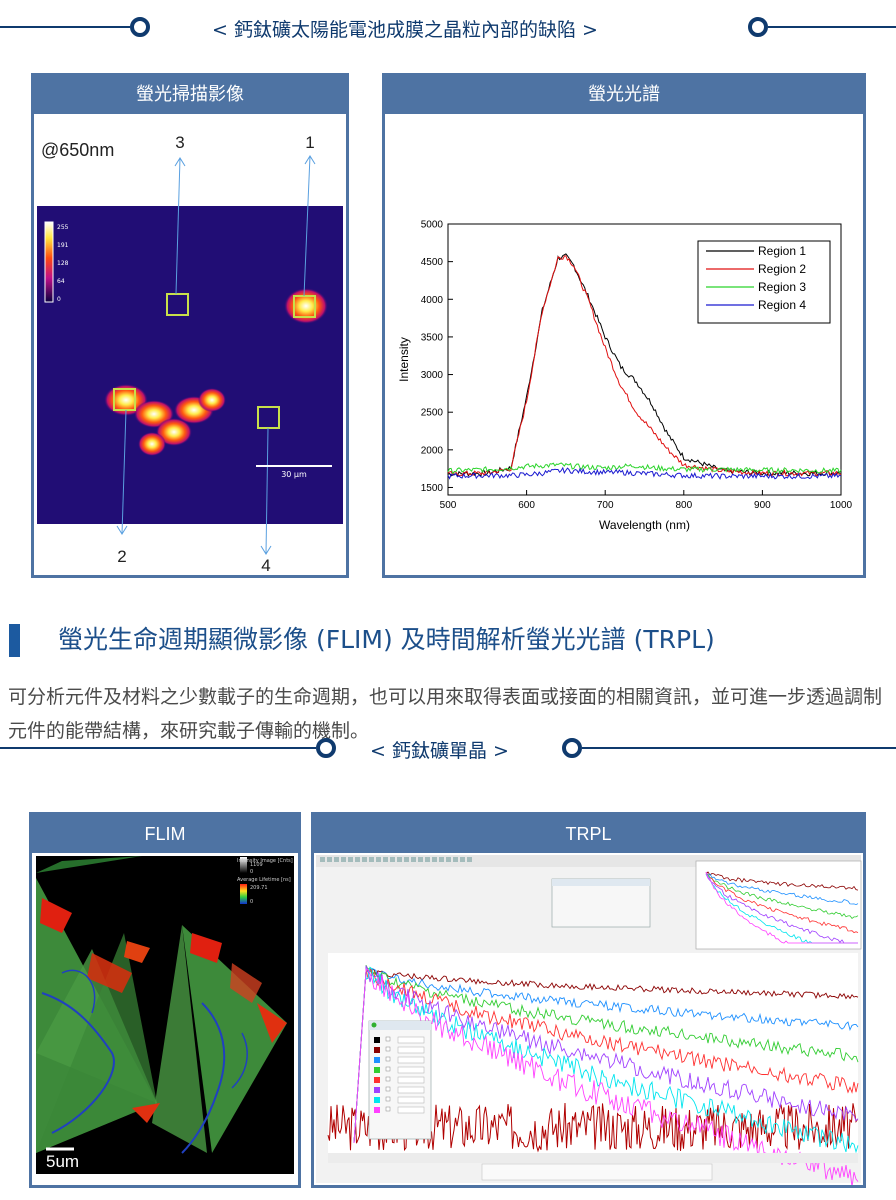 Image resolution: width=896 pixels, height=1200 pixels. What do you see at coordinates (405, 30) in the screenshot?
I see `section-title-defects: < 鈣鈦礦太陽能電池成膜之晶粒內部的缺陷 >` at bounding box center [405, 30].